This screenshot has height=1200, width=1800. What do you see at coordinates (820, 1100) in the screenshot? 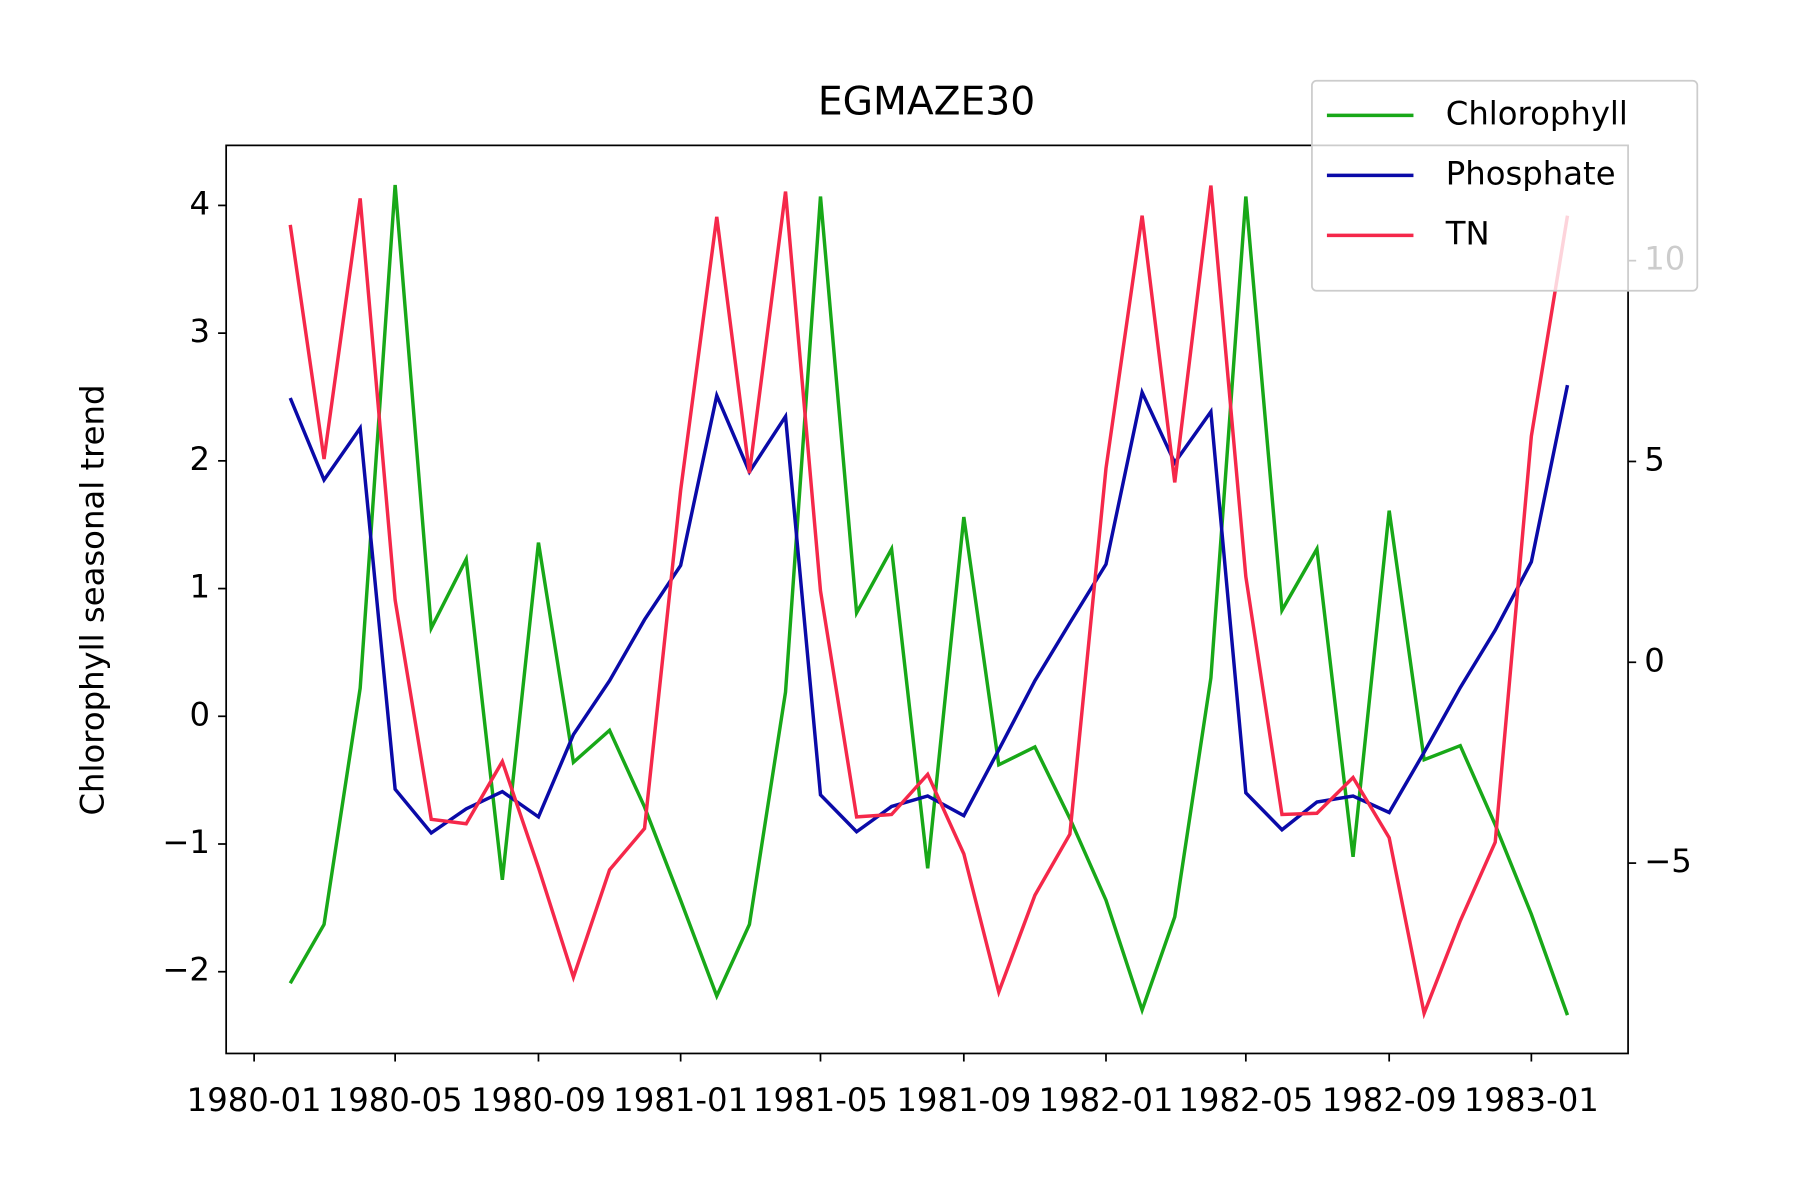
I see `x-tick-label: 1981-05` at bounding box center [820, 1100].